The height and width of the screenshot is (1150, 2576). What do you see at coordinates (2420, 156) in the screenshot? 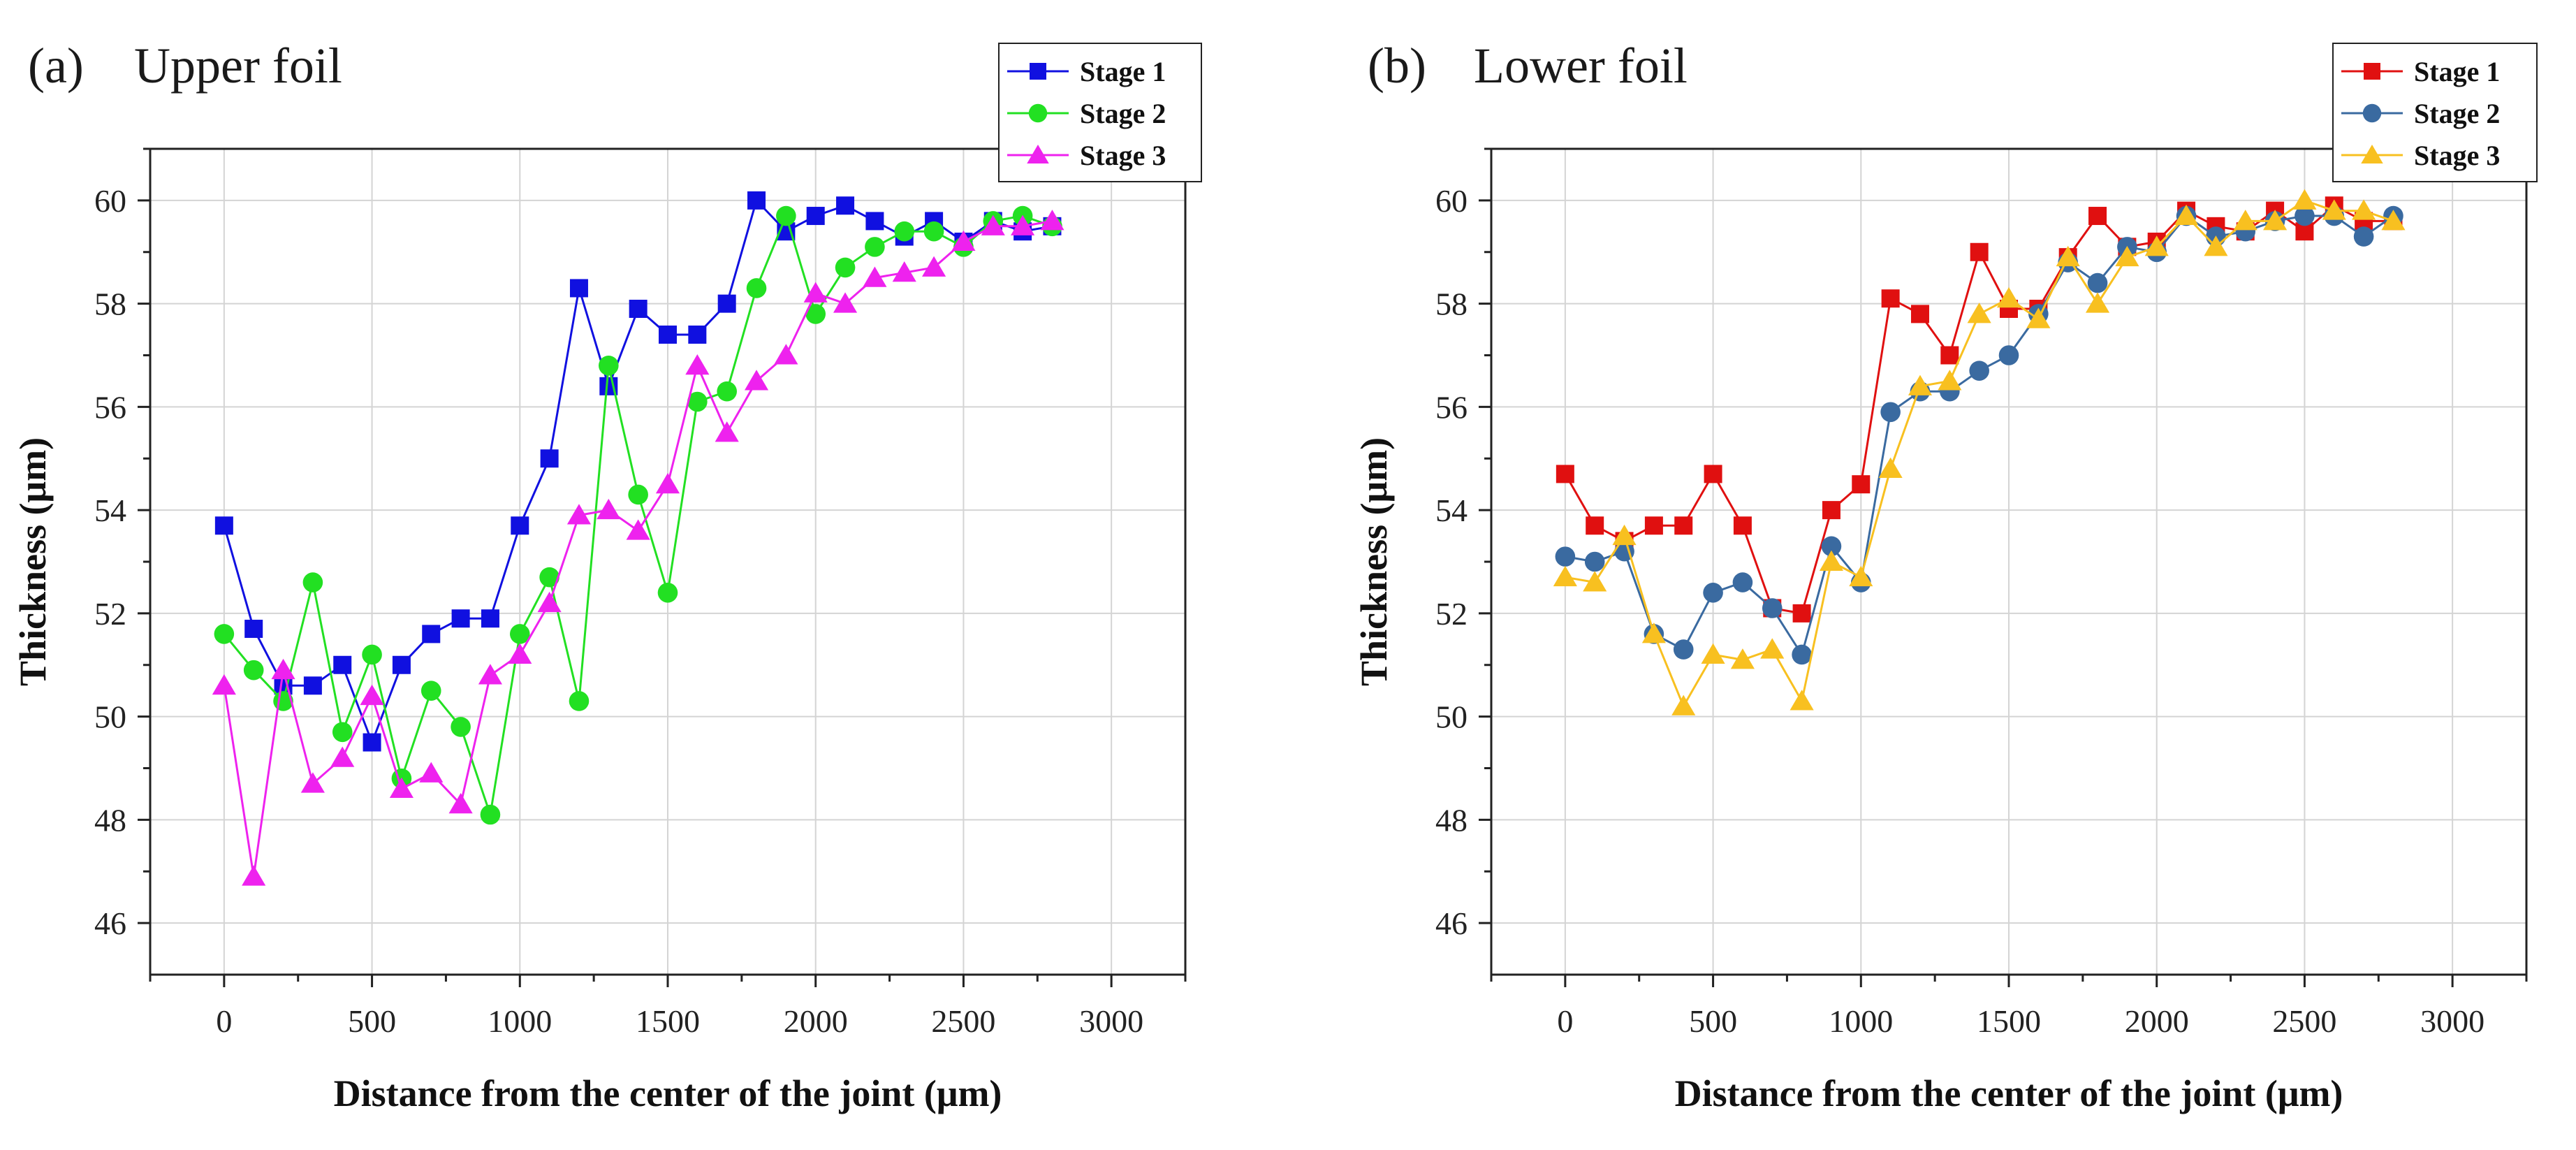
I see `legend-item: Stage 3` at bounding box center [2420, 156].